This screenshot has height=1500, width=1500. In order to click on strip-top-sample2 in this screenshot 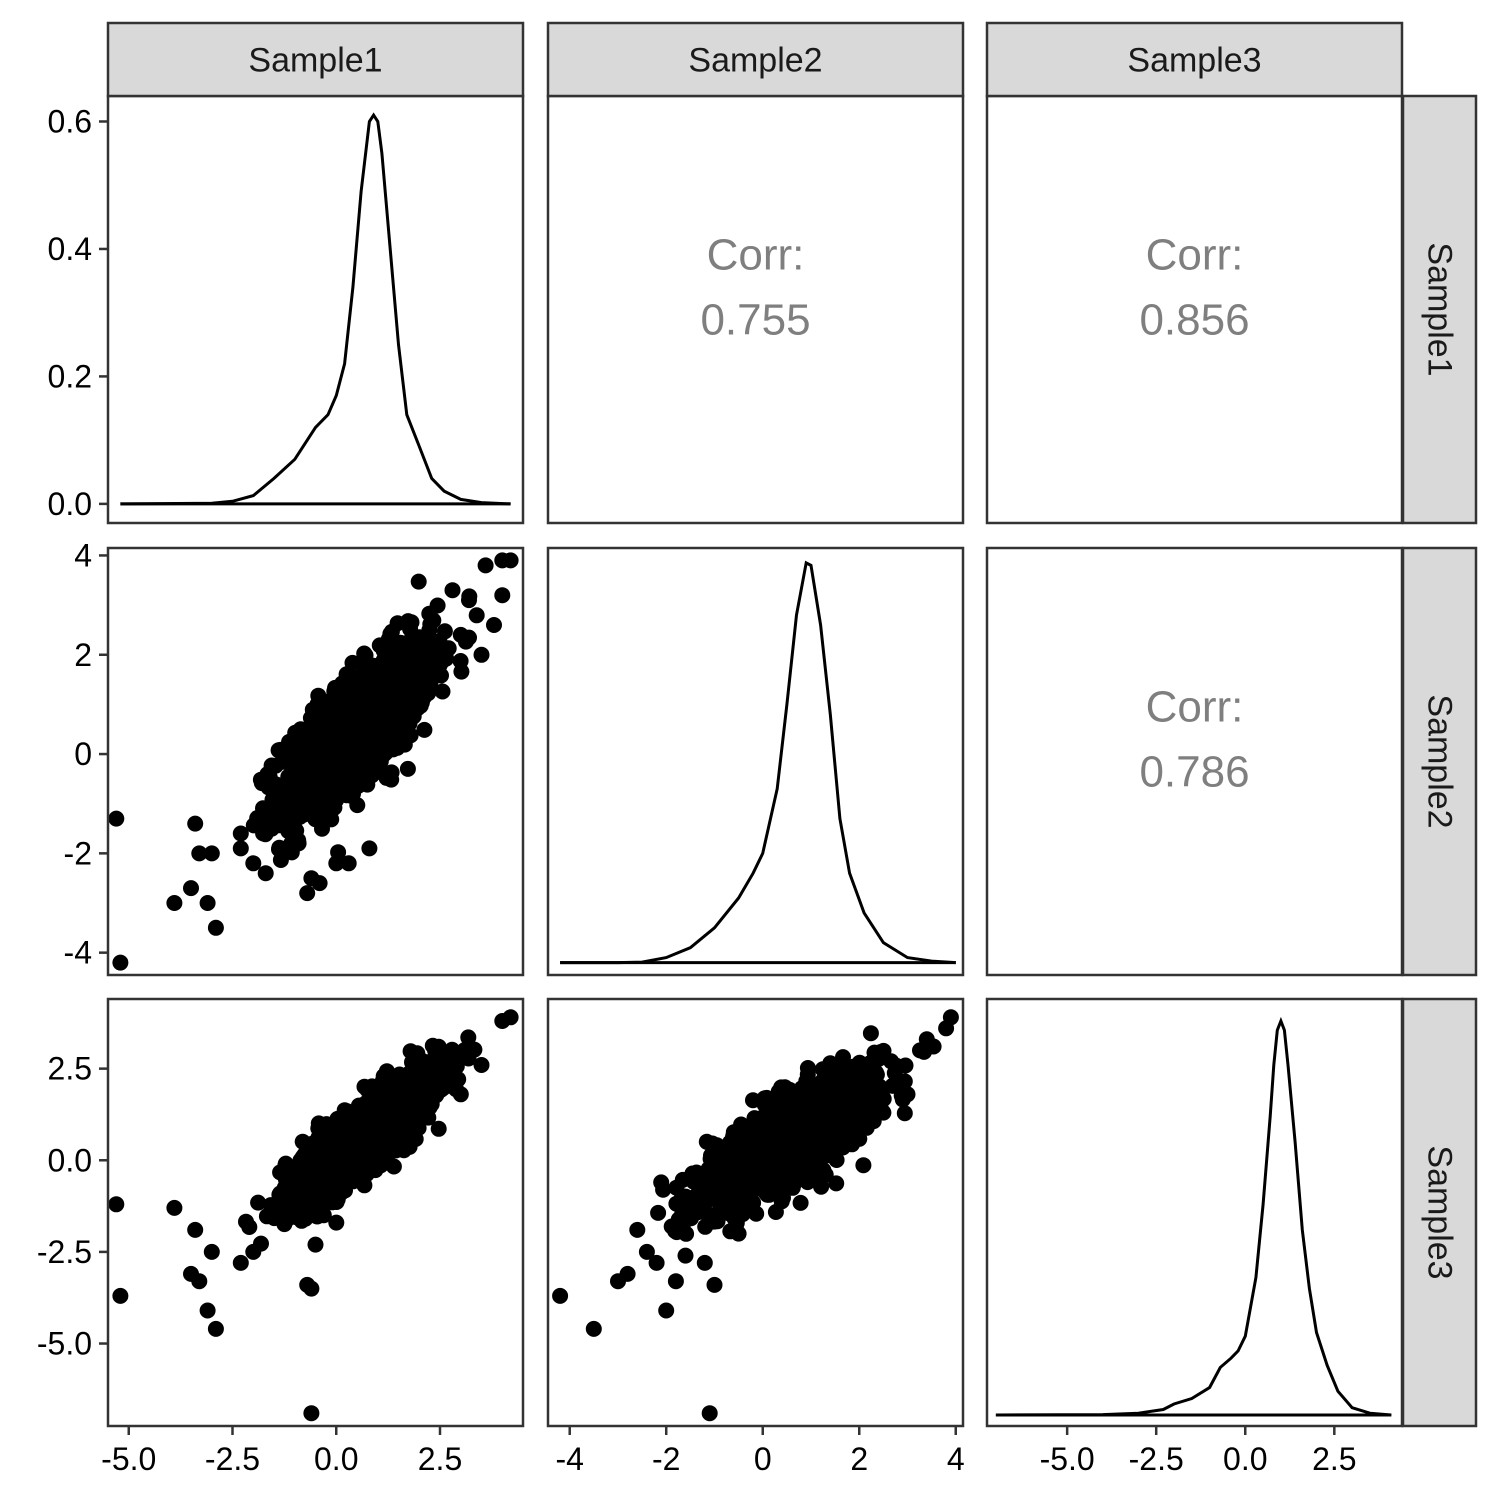, I will do `click(755, 59)`.